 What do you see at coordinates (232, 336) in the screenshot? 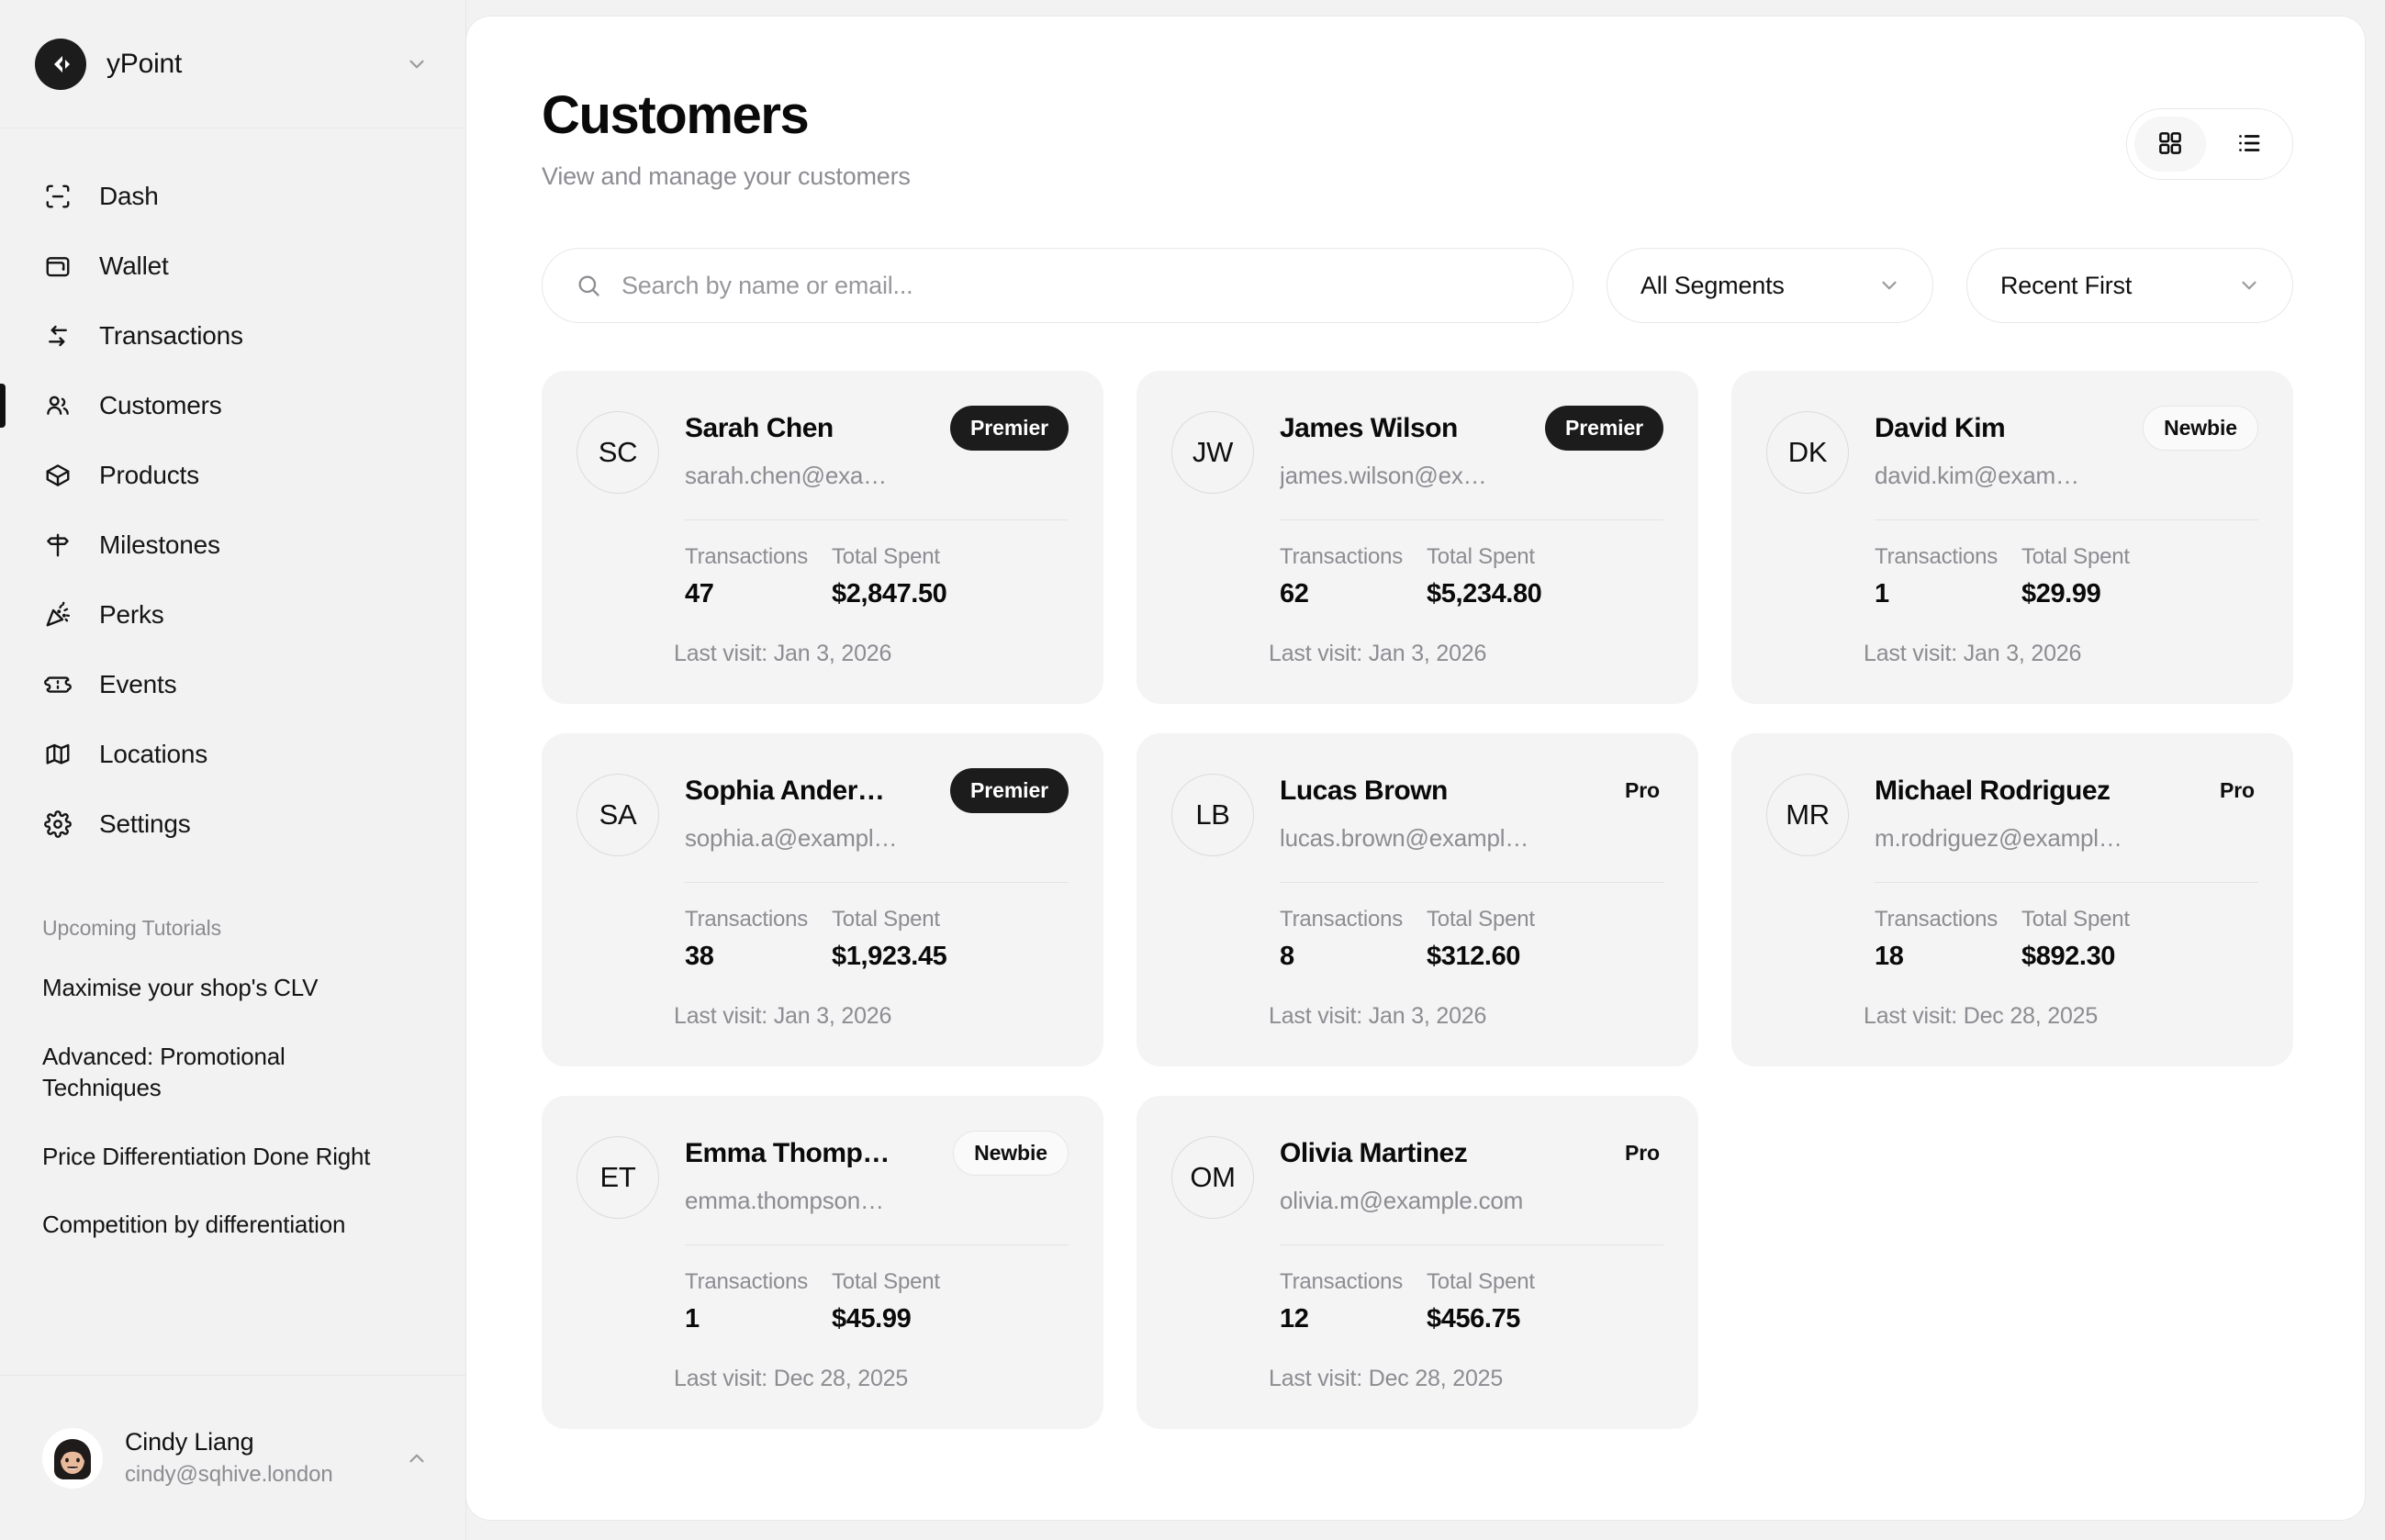
I see `sidebar-item-transactions: Transactions` at bounding box center [232, 336].